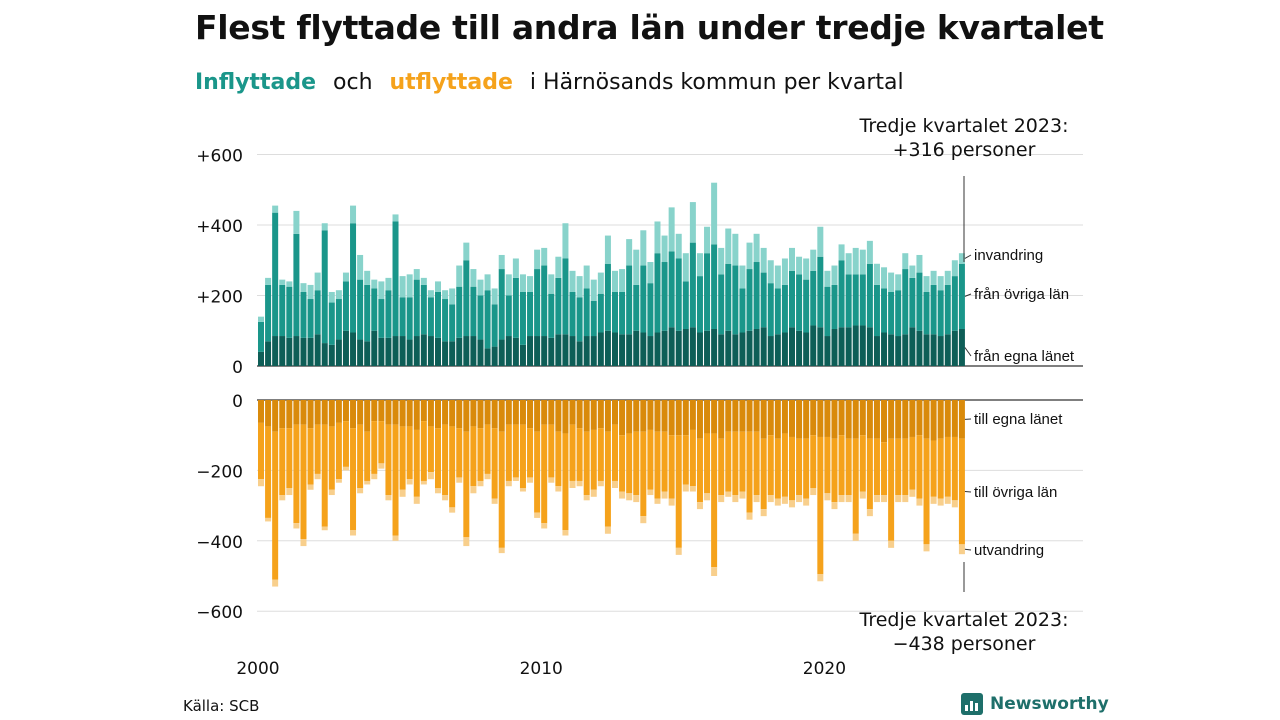  Describe the element at coordinates (1008, 255) in the screenshot. I see `series-label-inflow: invandring` at that location.